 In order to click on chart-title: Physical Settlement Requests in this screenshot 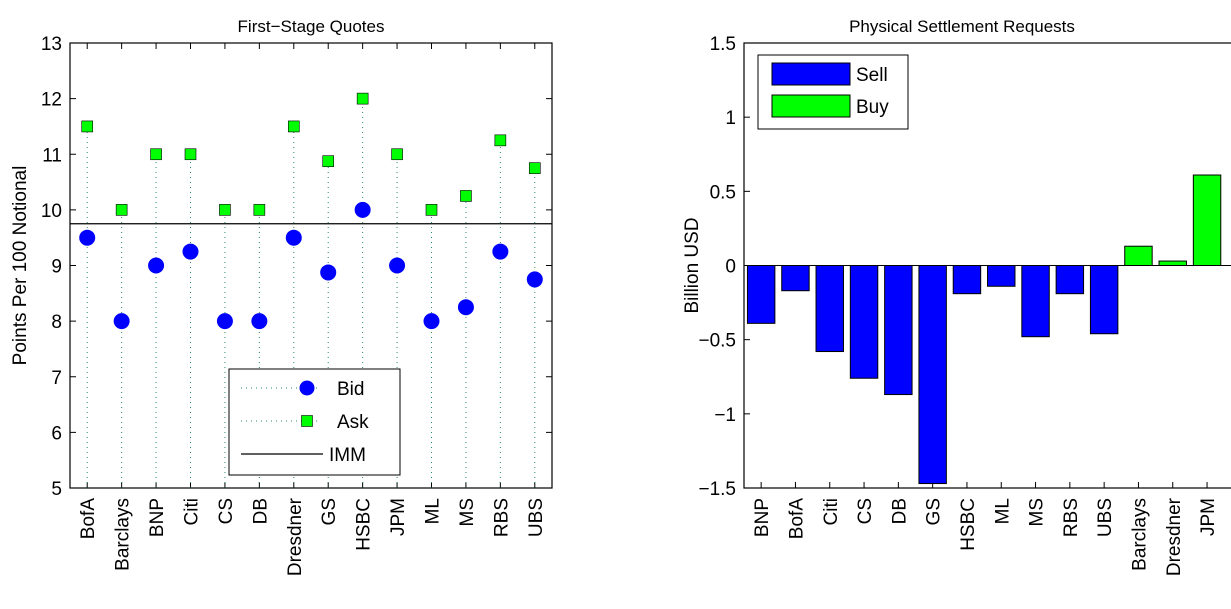, I will do `click(962, 26)`.